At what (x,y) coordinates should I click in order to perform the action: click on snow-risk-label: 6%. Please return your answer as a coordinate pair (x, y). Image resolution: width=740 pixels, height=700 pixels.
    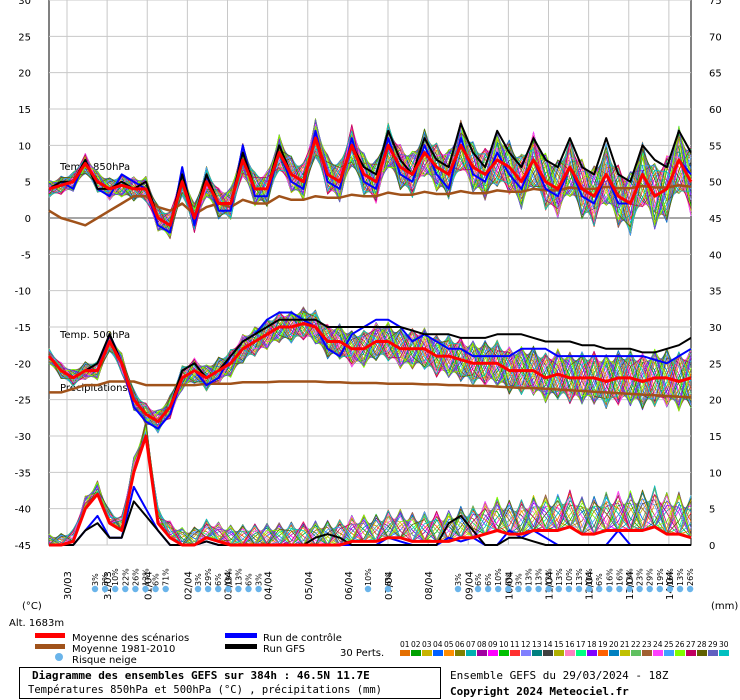
    Looking at the image, I should click on (218, 579).